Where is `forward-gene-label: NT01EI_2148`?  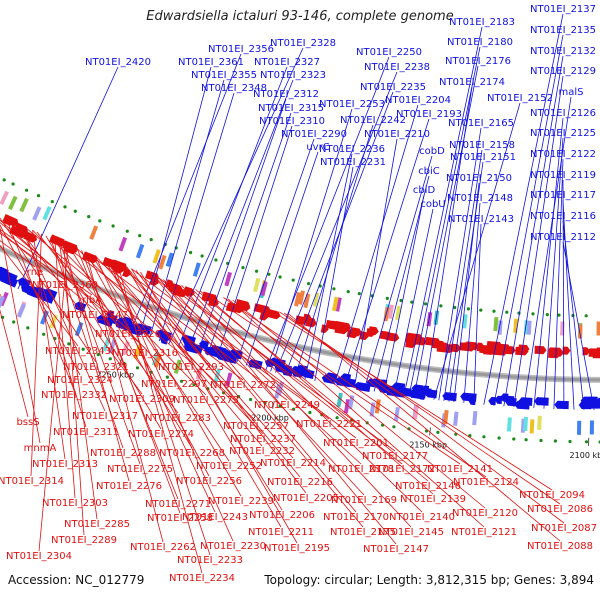
forward-gene-label: NT01EI_2148 is located at coordinates (480, 198).